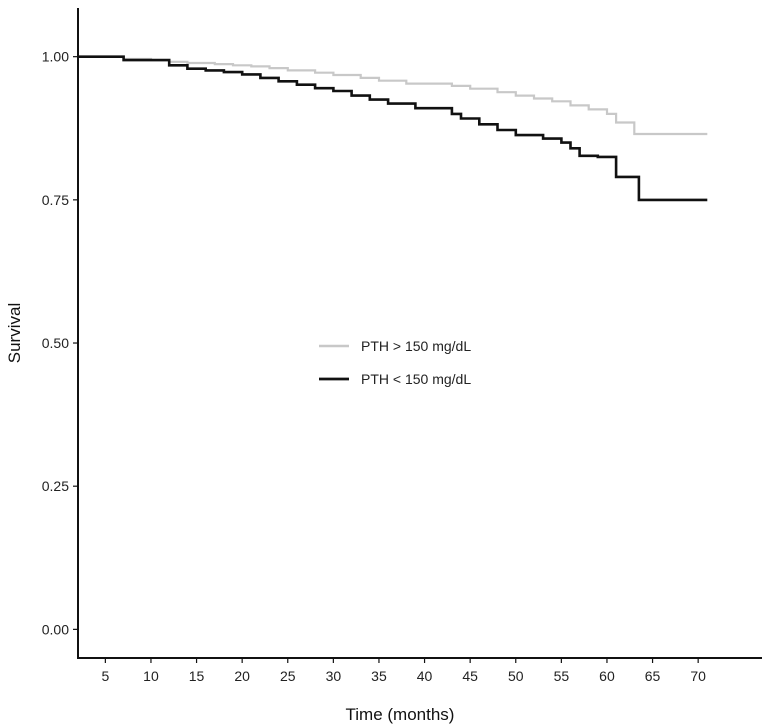  What do you see at coordinates (288, 676) in the screenshot?
I see `x-tick-label: 25` at bounding box center [288, 676].